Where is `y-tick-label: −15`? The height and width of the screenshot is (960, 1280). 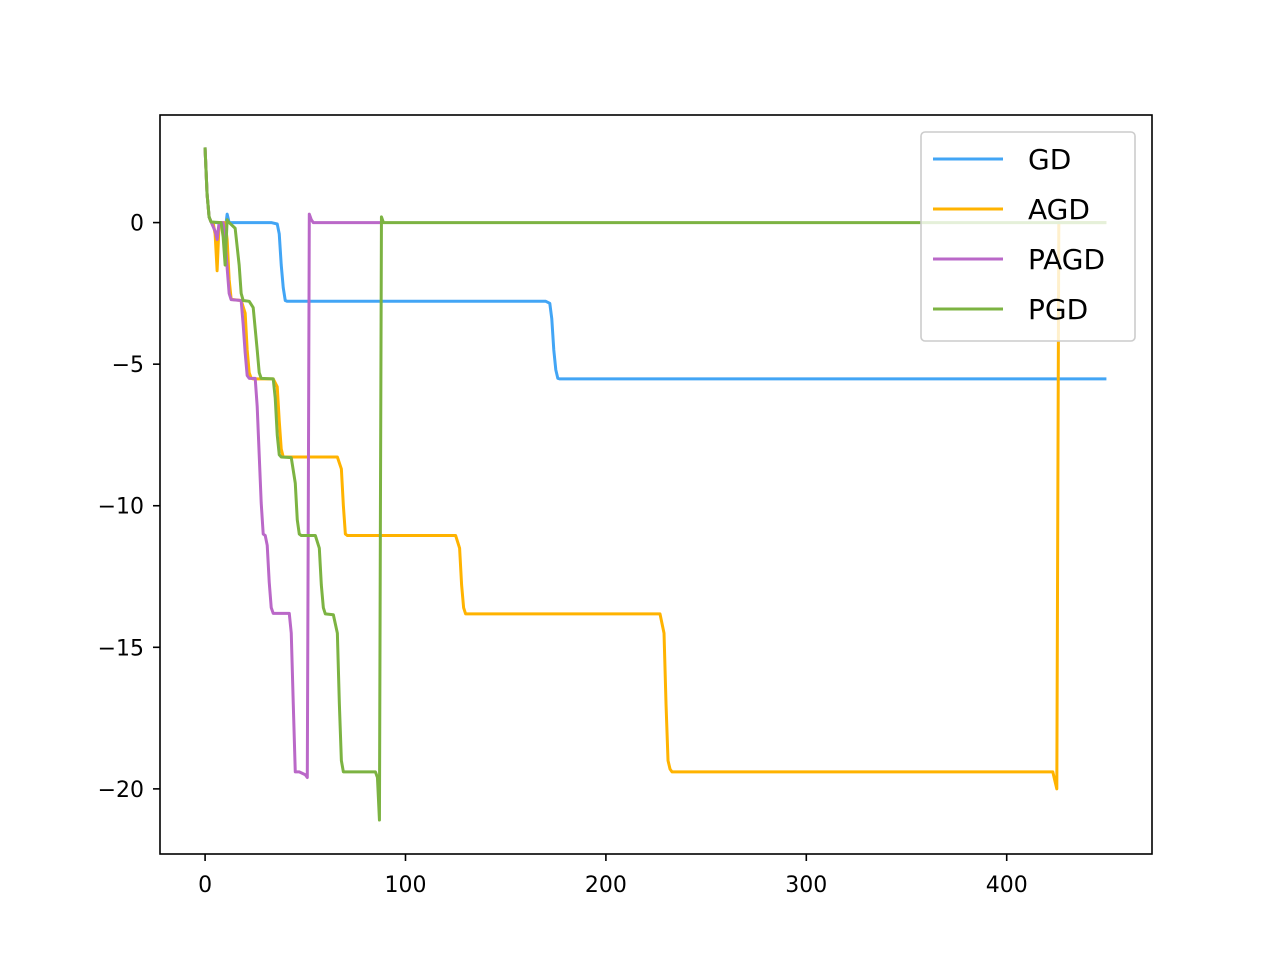
y-tick-label: −15 is located at coordinates (121, 648).